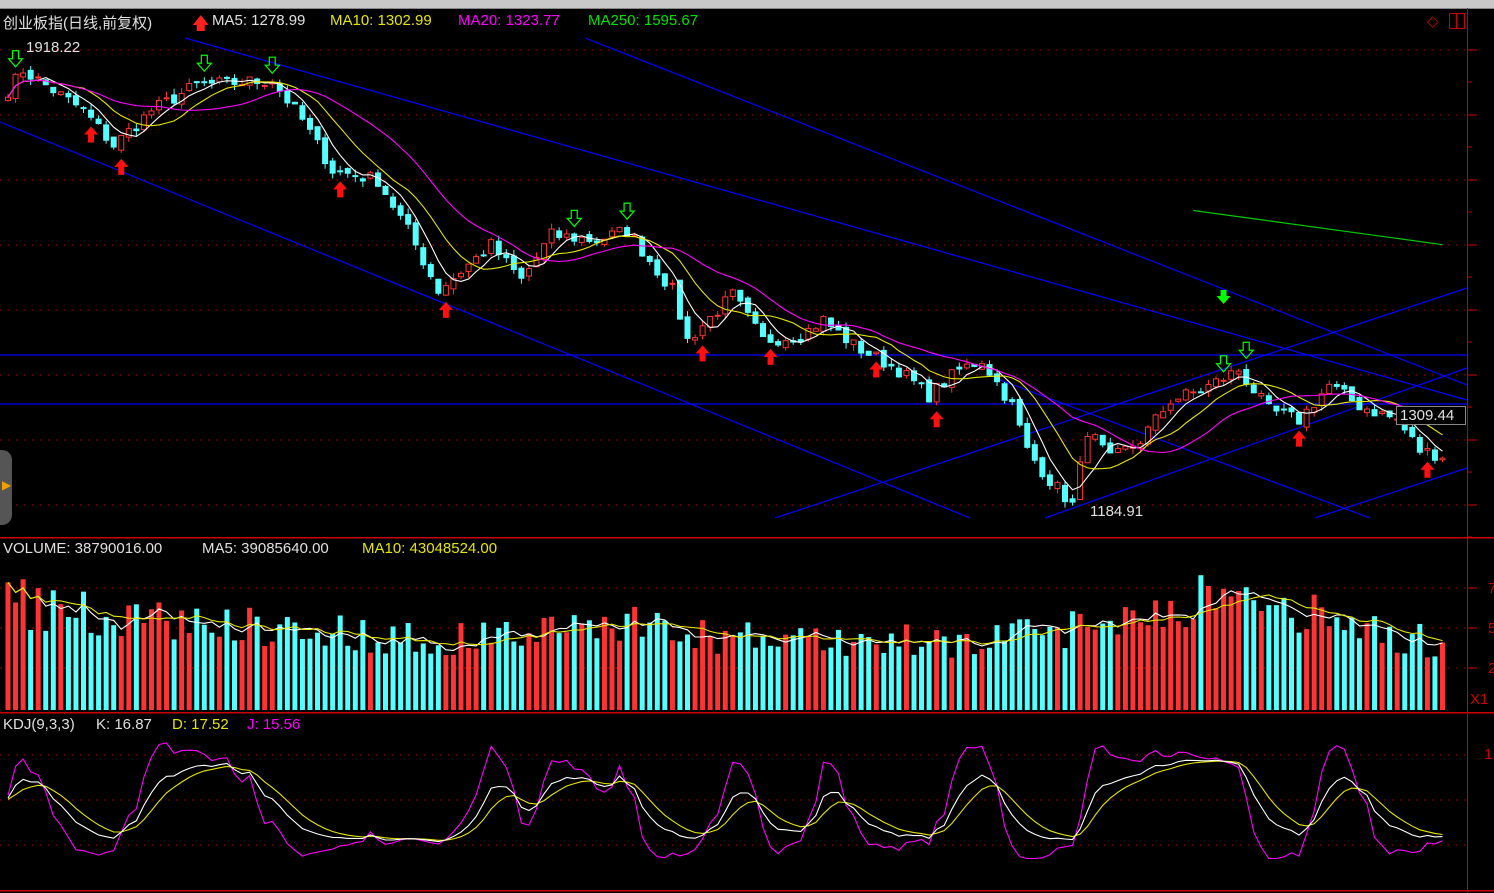 The height and width of the screenshot is (893, 1494). I want to click on diamond-icon: ◇, so click(1433, 21).